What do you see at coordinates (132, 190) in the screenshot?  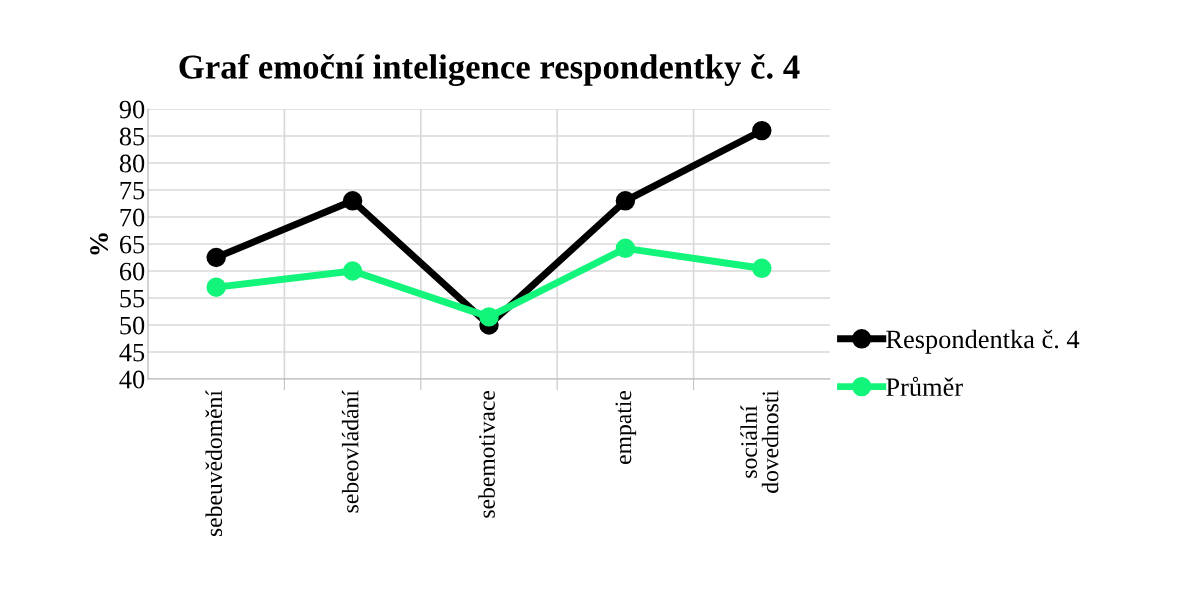 I see `y-tick-label: 75` at bounding box center [132, 190].